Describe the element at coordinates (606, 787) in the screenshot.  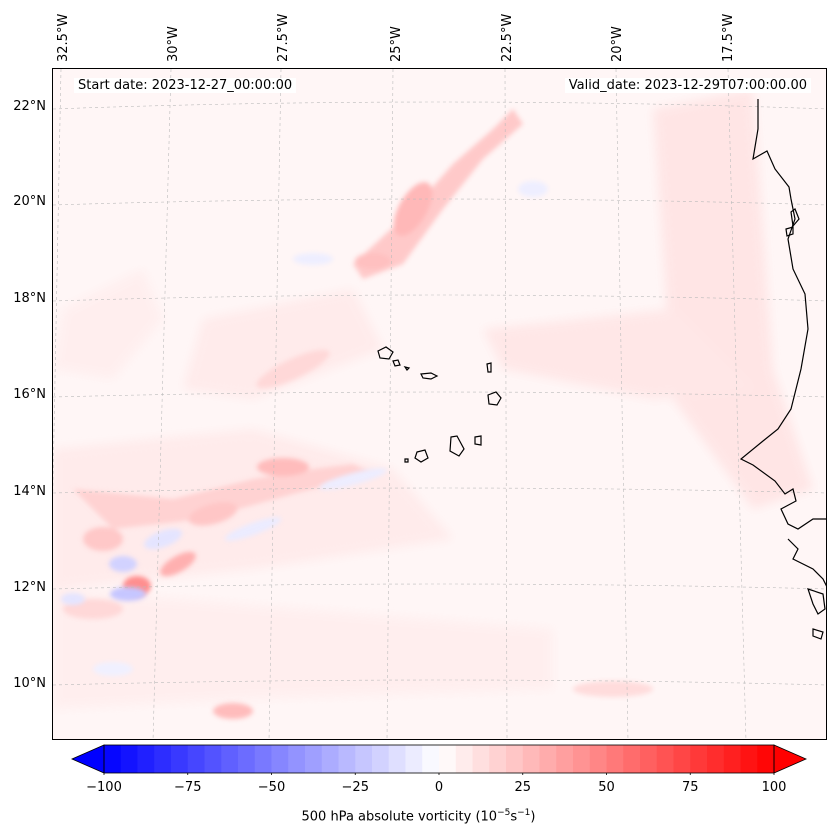
I see `colorbar-tick-label: 50` at that location.